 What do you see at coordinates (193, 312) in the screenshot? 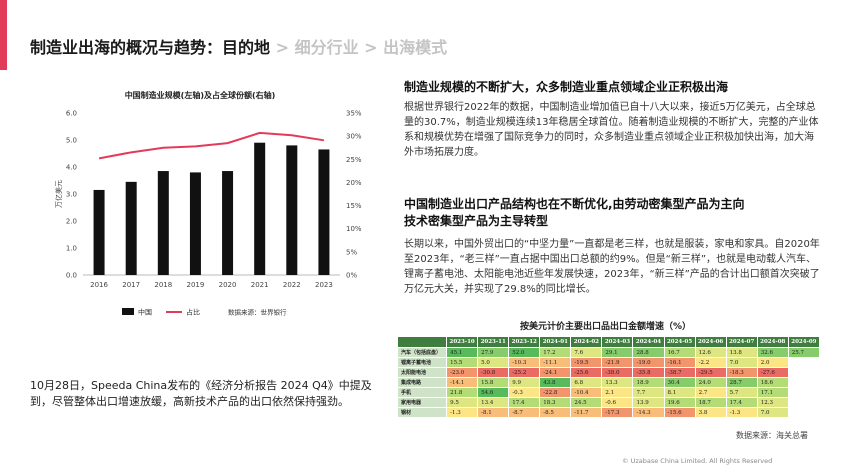
I see `legend-label-line: 占比` at bounding box center [193, 312].